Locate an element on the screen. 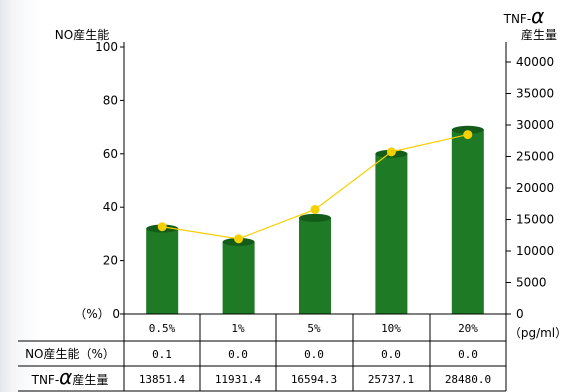  right-tick-label: 20000 is located at coordinates (535, 188).